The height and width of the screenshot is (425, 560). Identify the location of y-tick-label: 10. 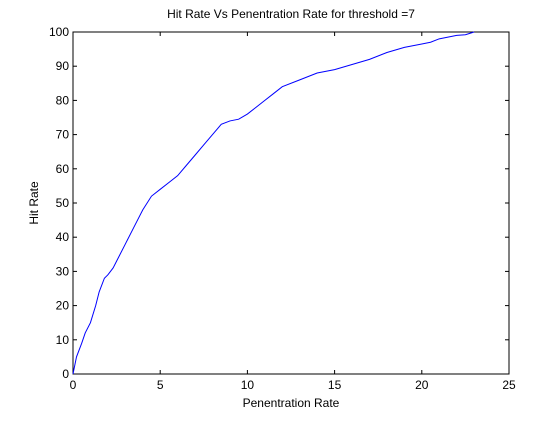
(63, 340).